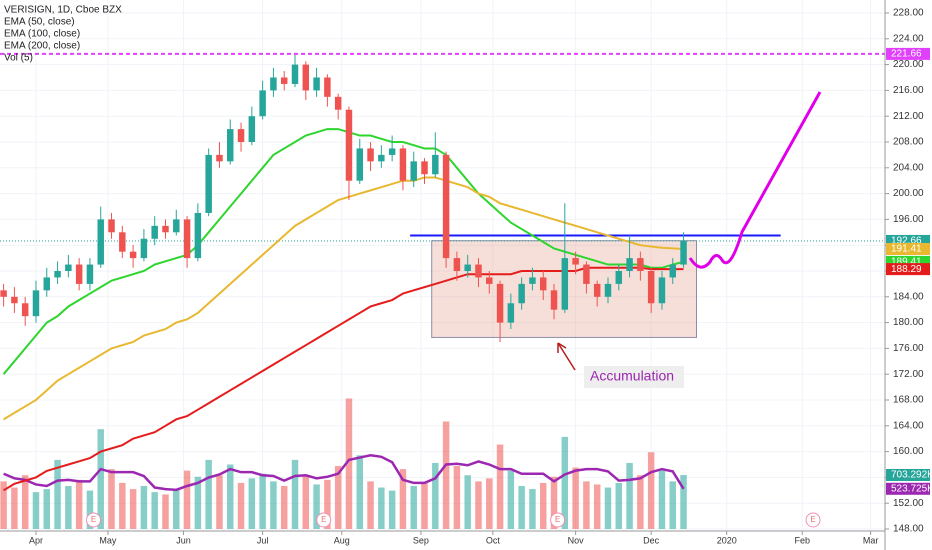 This screenshot has height=550, width=932. What do you see at coordinates (421, 540) in the screenshot?
I see `x-tick-label: Sep` at bounding box center [421, 540].